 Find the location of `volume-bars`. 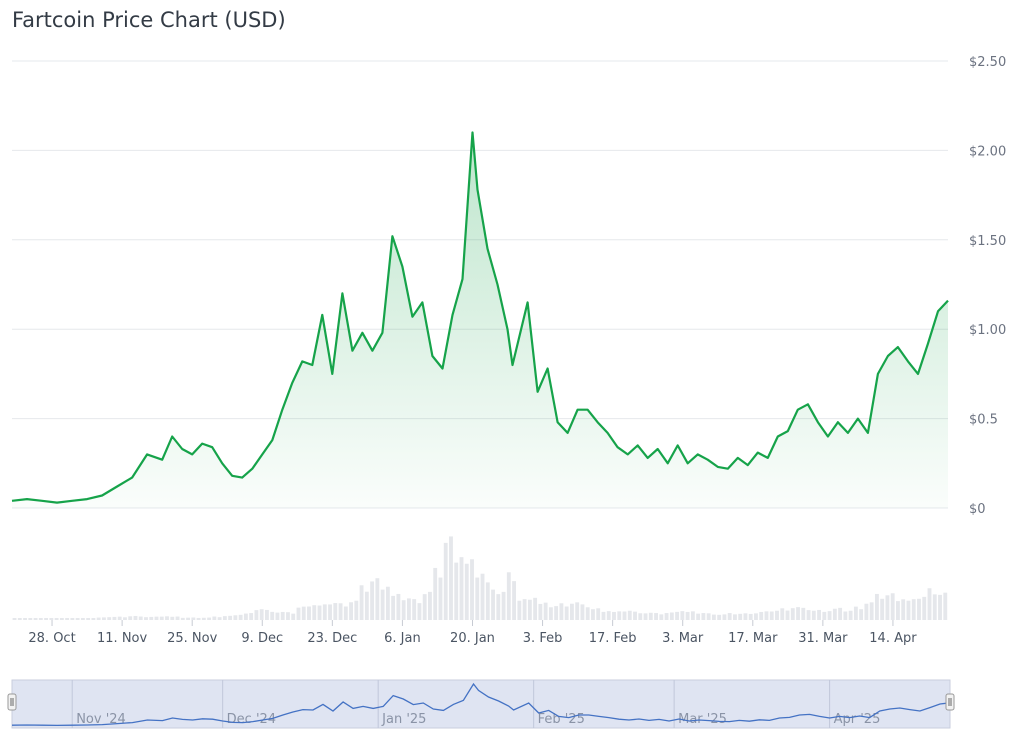

volume-bars is located at coordinates (480, 578).